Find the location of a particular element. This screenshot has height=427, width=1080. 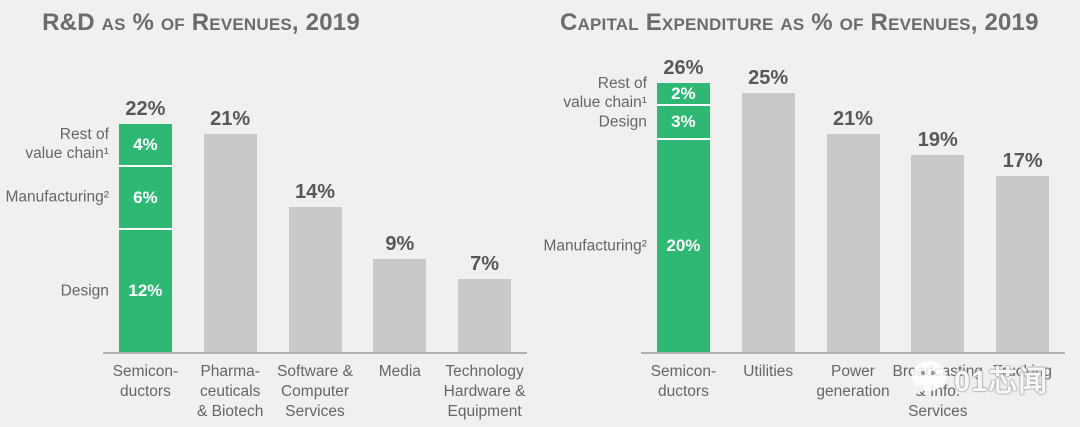

segment-value-label: 12% is located at coordinates (145, 291).